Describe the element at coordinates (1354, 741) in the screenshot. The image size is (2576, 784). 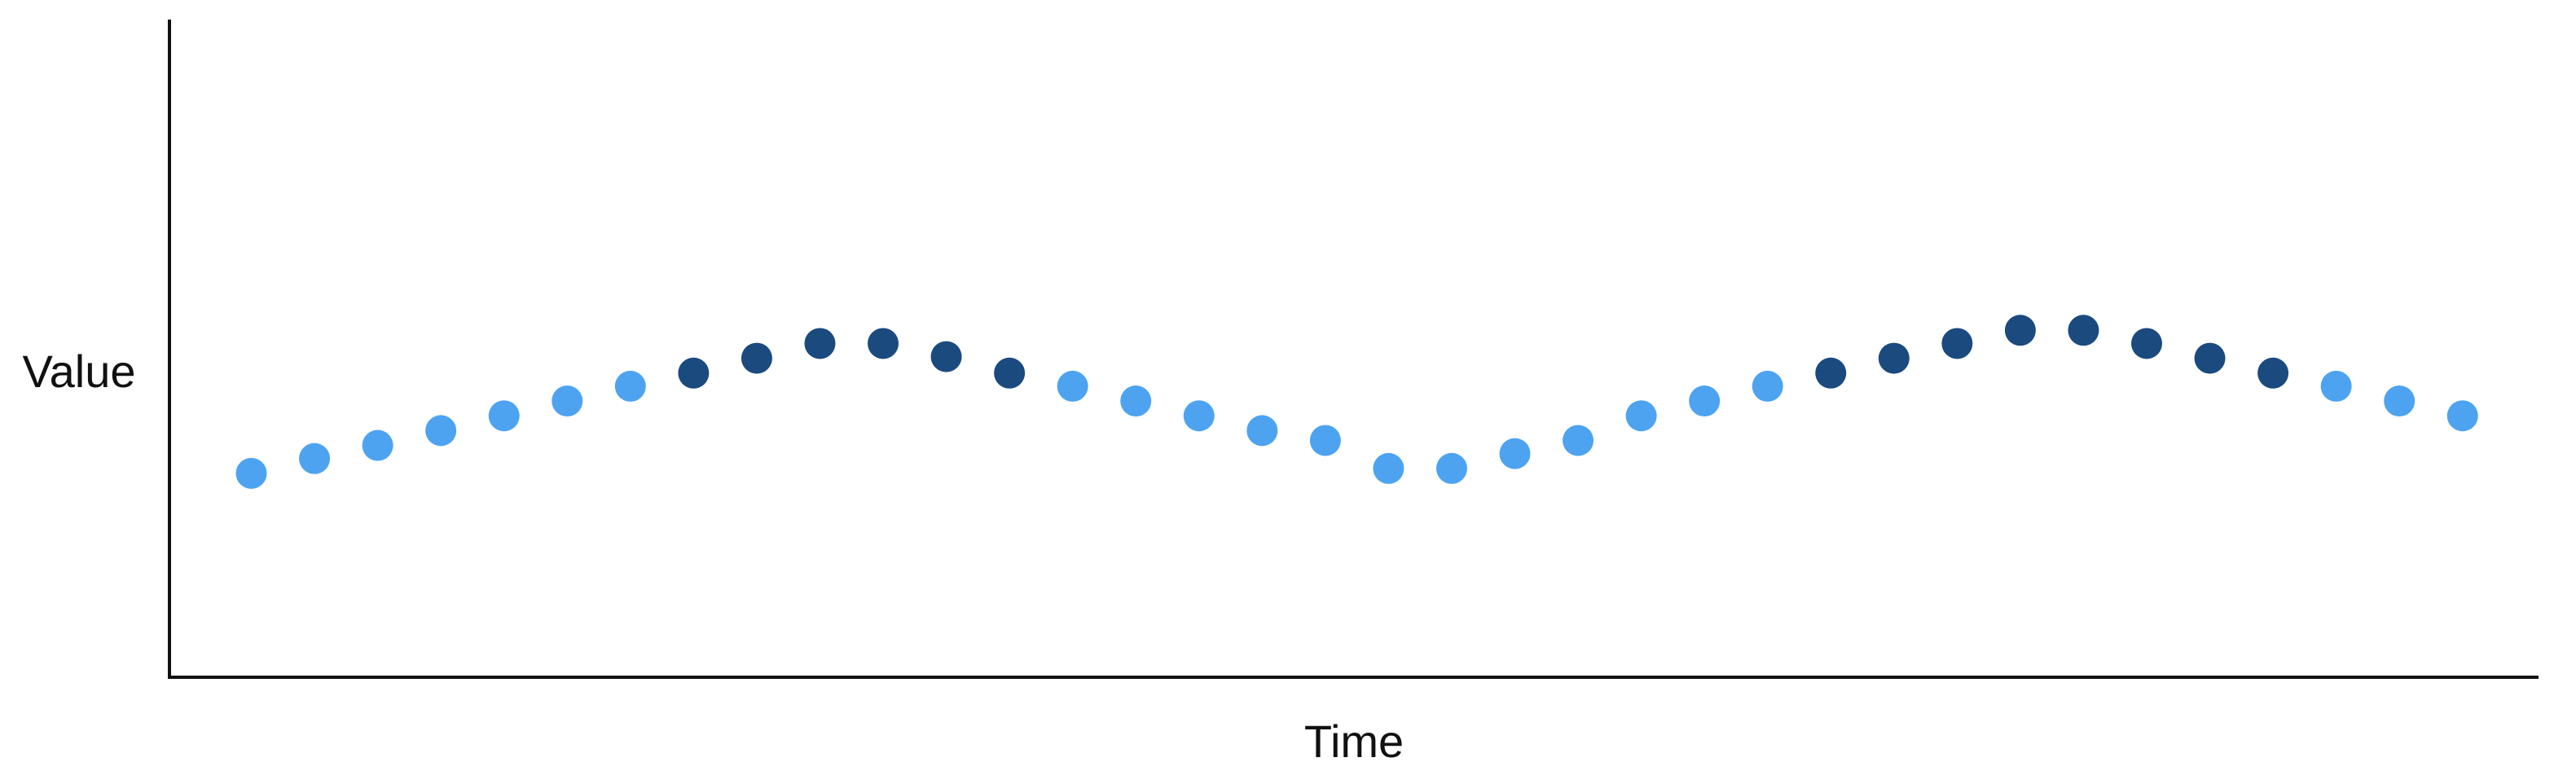
I see `x-axis-label: Time` at that location.